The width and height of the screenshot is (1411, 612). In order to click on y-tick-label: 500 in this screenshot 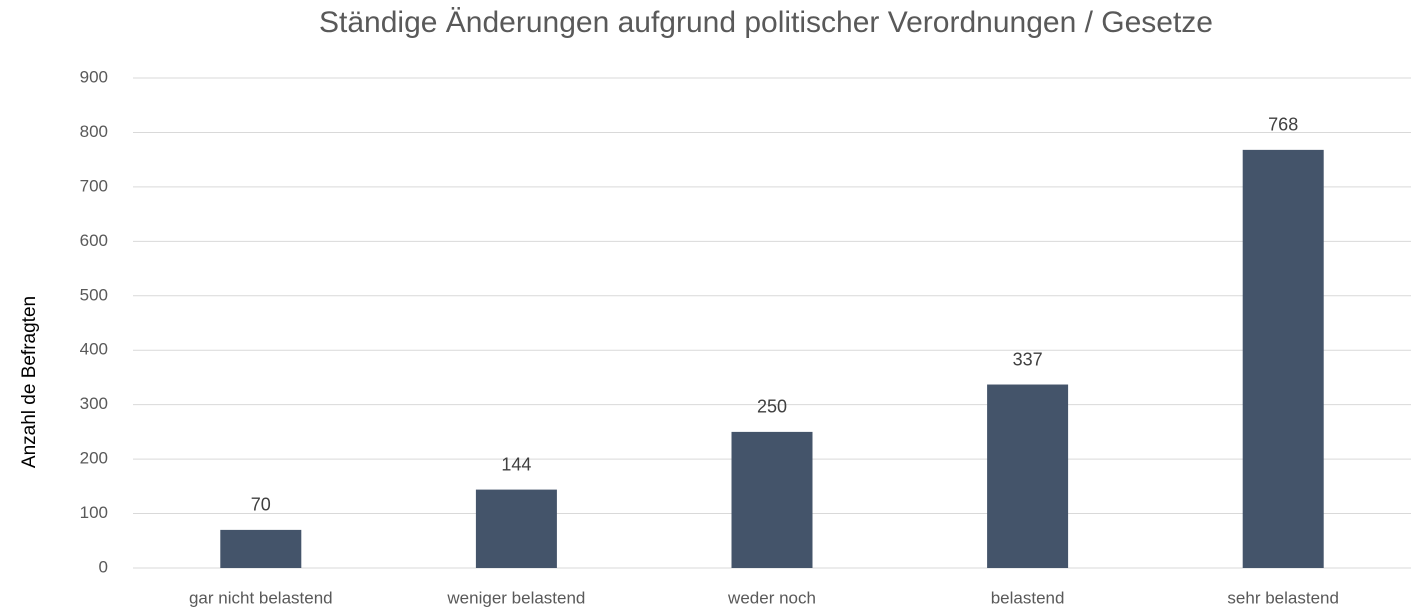, I will do `click(94, 294)`.